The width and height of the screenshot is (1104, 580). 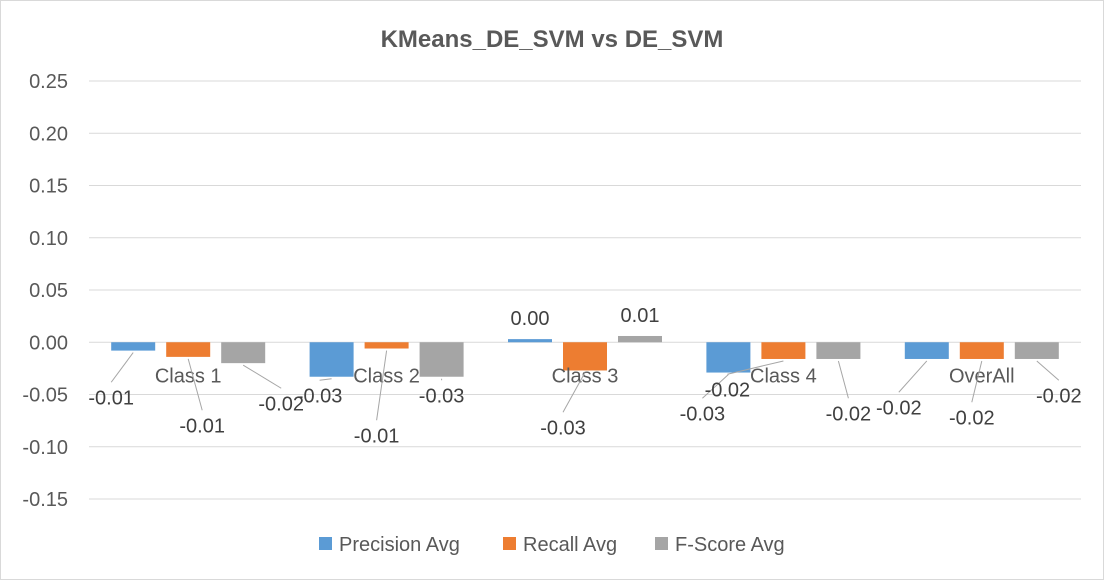 I want to click on y-axis-ticks: 0.25 0.20 0.15 0.10 0.05 0.00 -0.05 -0.10 -0.15, so click(x=45, y=291).